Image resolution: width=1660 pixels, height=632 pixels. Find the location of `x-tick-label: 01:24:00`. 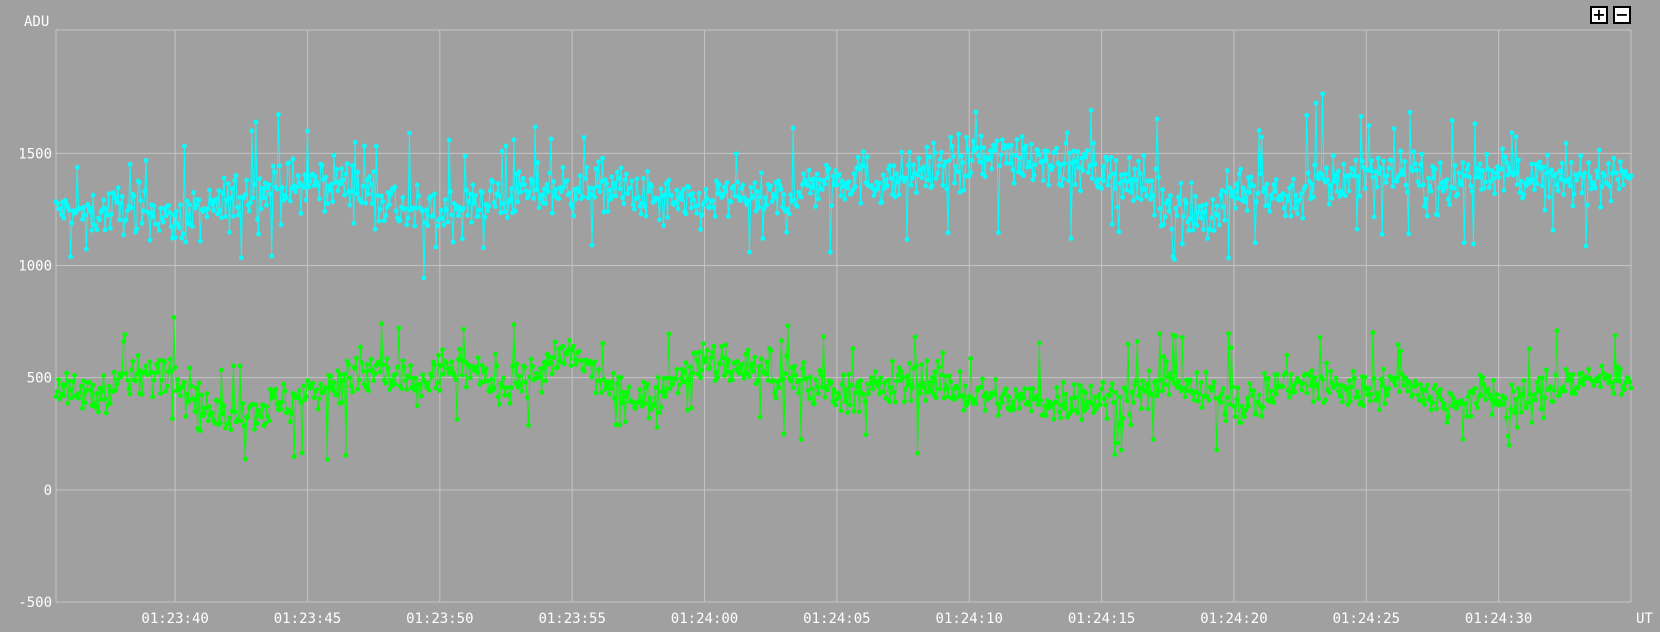

x-tick-label: 01:24:00 is located at coordinates (704, 619).